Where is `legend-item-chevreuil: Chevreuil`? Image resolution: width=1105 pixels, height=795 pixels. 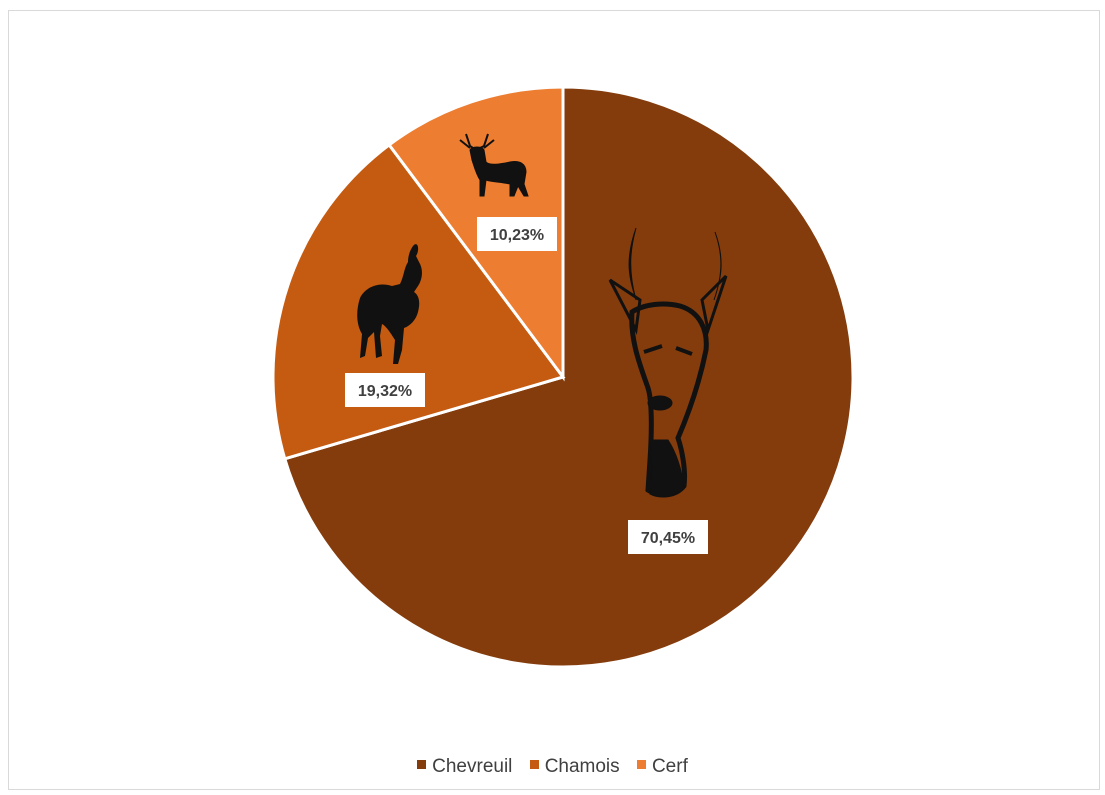
legend-item-chevreuil: Chevreuil is located at coordinates (464, 767).